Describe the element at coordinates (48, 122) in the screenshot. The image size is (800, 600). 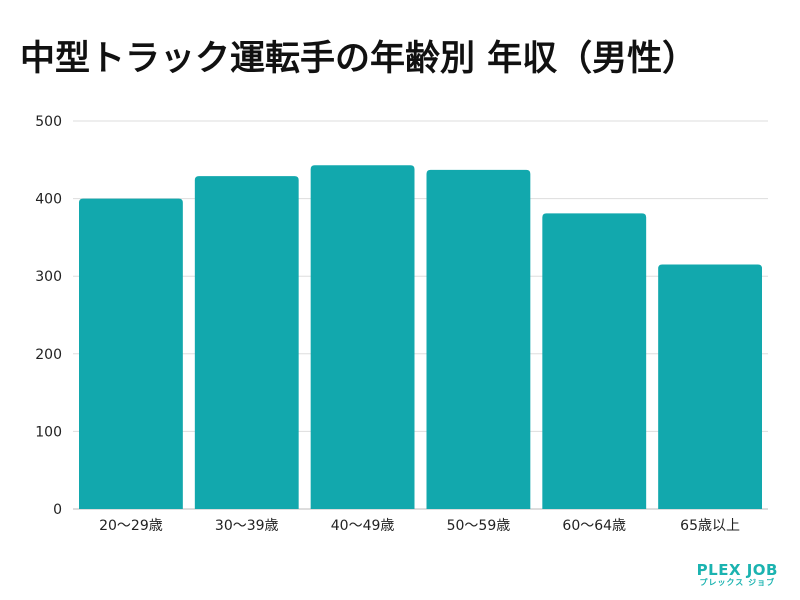
I see `y-tick-label: 500` at that location.